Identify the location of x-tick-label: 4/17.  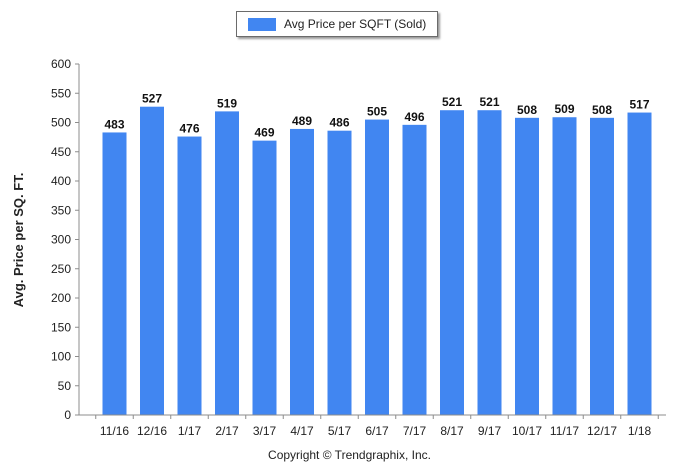
(302, 431).